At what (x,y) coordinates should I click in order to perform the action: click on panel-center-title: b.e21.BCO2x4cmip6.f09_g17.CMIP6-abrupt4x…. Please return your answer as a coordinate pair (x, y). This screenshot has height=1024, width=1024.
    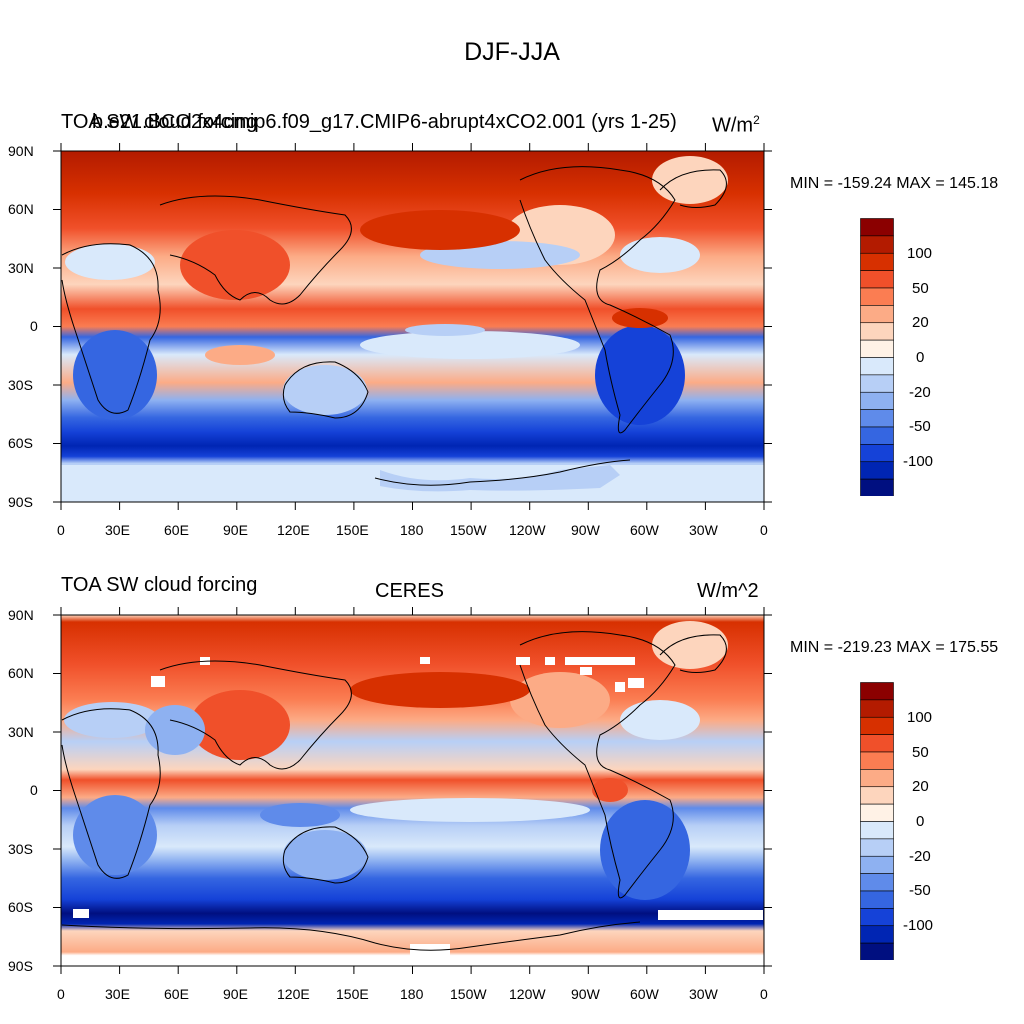
    Looking at the image, I should click on (384, 122).